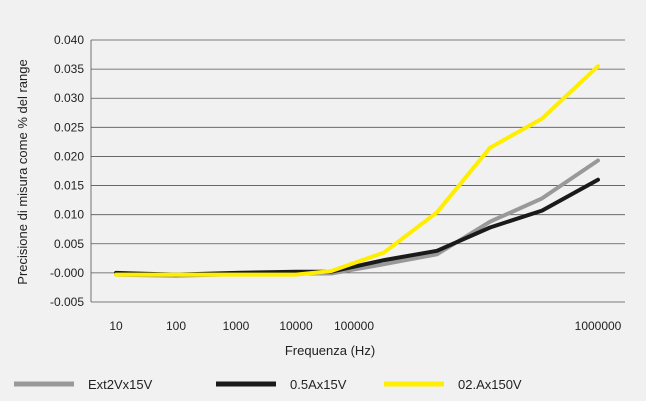  I want to click on y-tick-label: 0.010, so click(69, 215).